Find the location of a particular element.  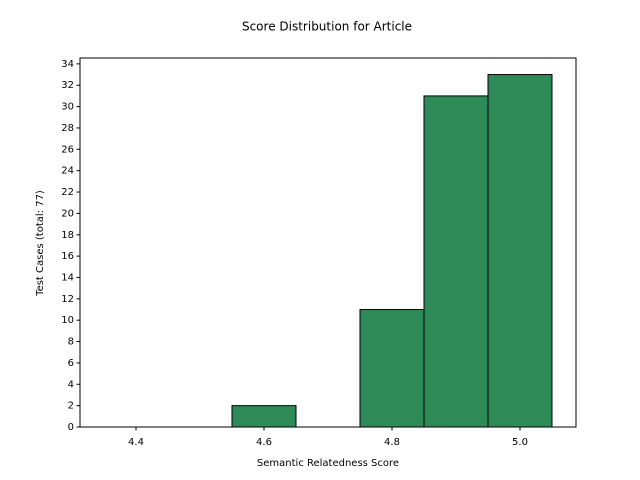

chart-title: Score Distribution for Article is located at coordinates (327, 27).